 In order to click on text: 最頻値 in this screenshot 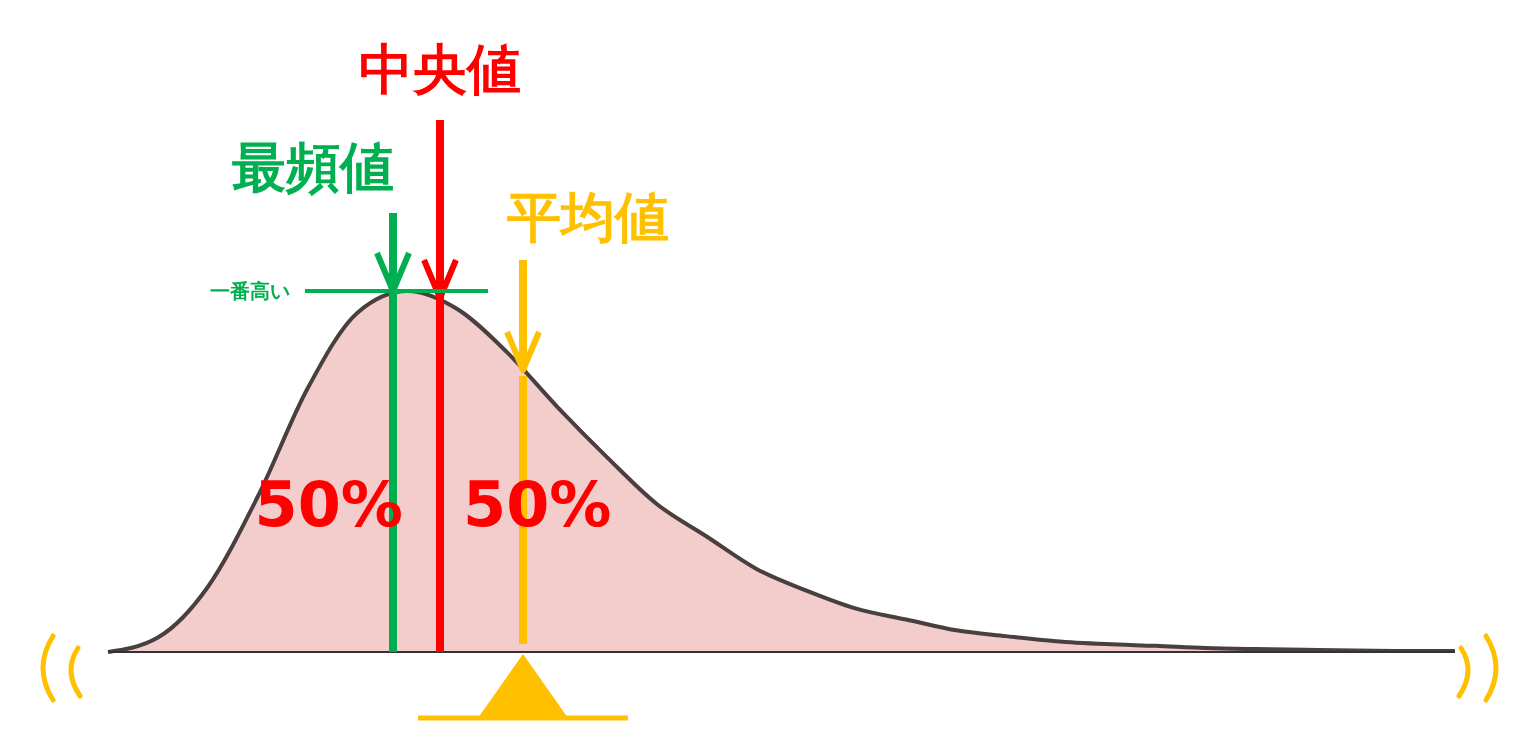, I will do `click(313, 167)`.